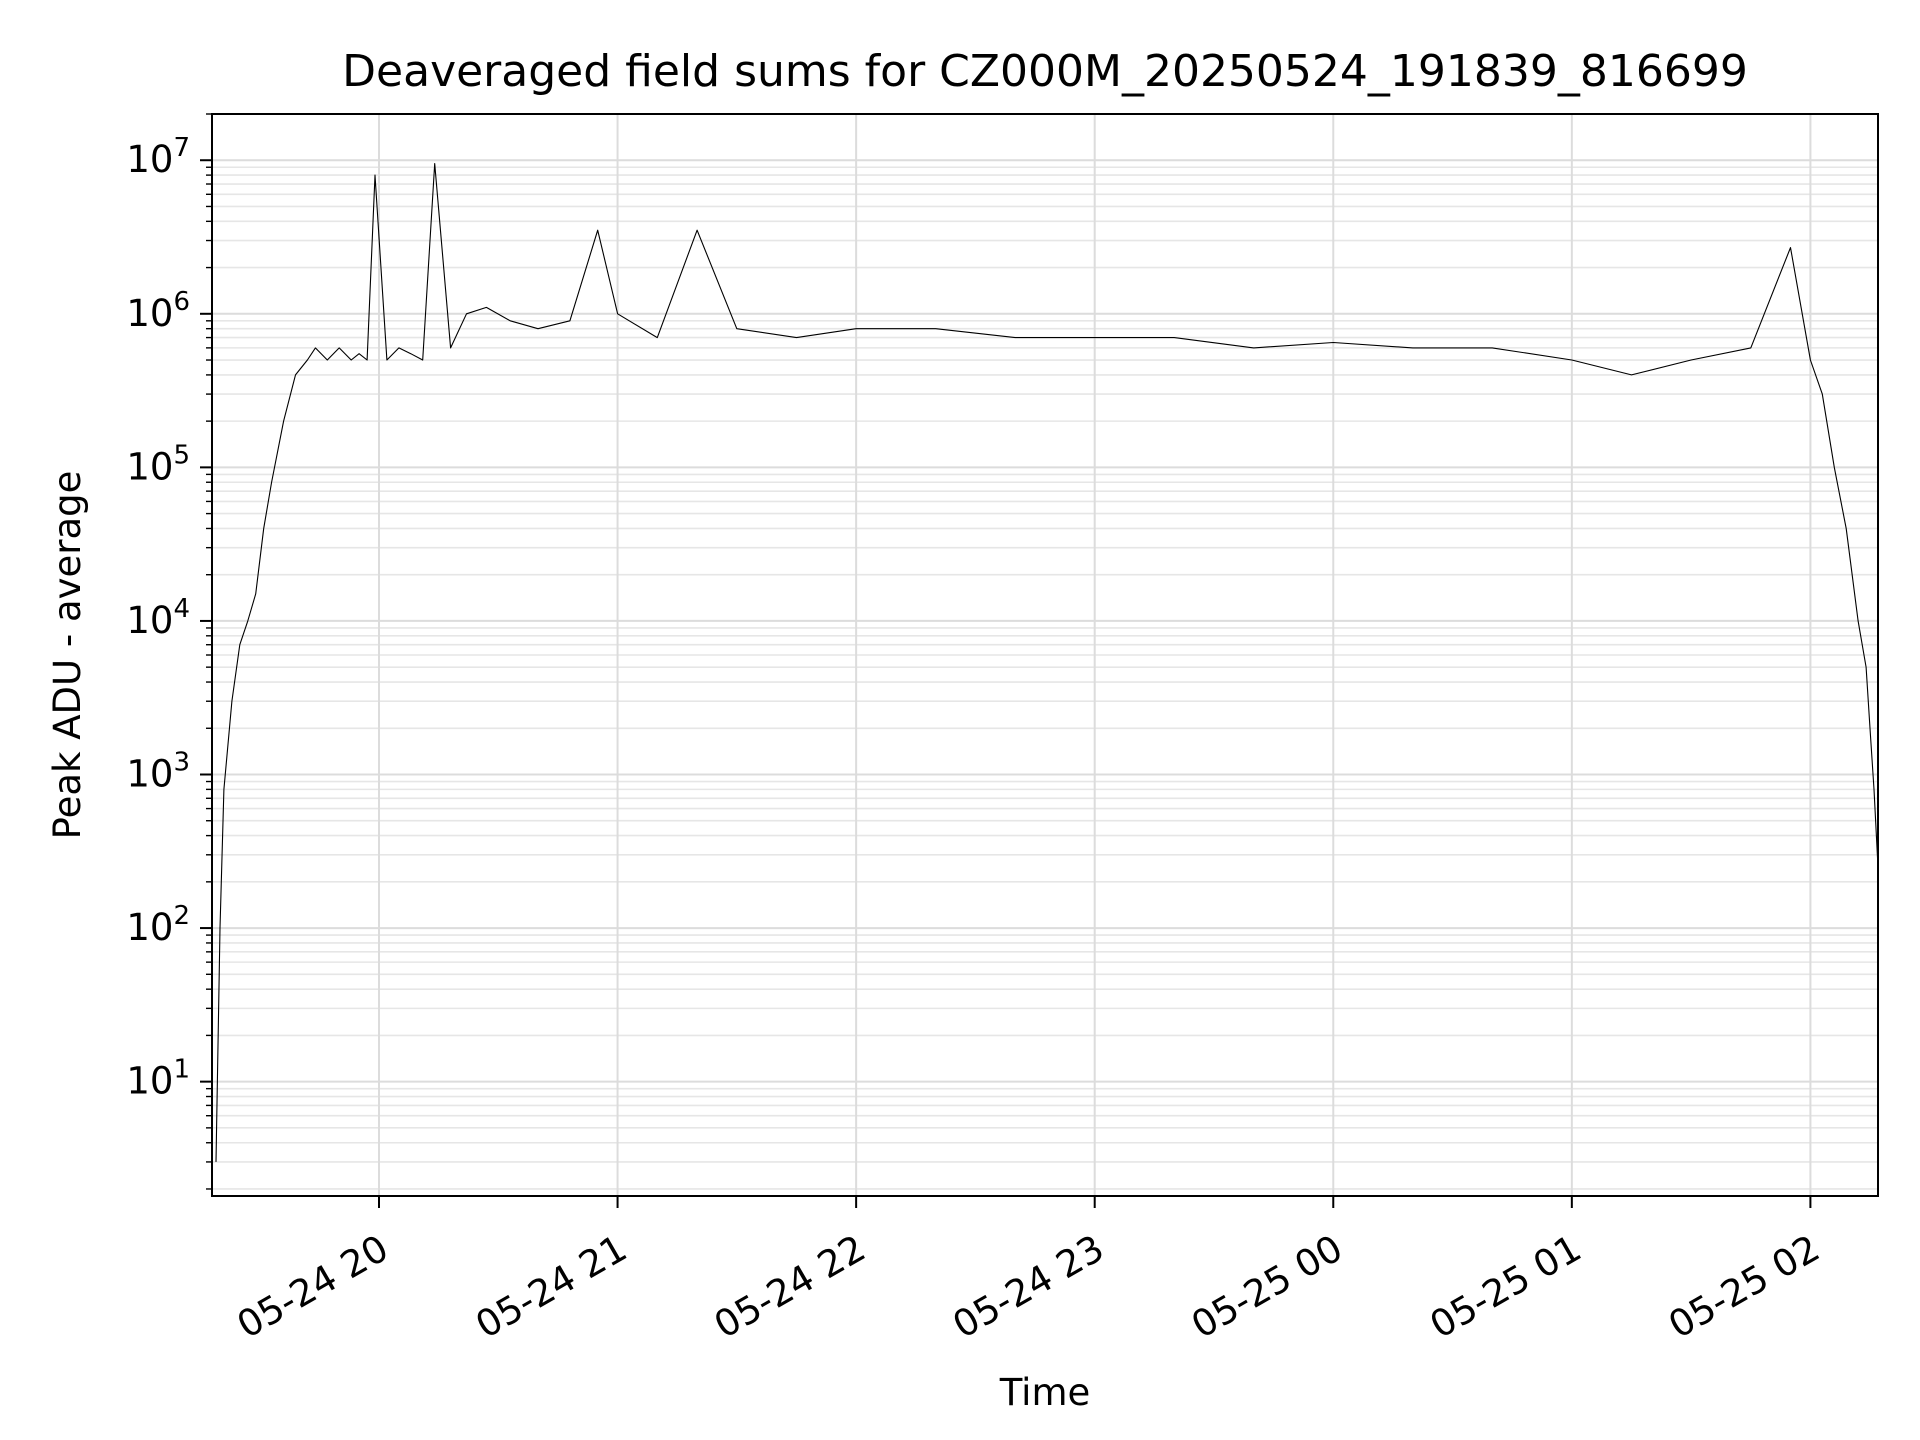 This screenshot has width=1920, height=1440. I want to click on y-tick-label: 10², so click(158, 925).